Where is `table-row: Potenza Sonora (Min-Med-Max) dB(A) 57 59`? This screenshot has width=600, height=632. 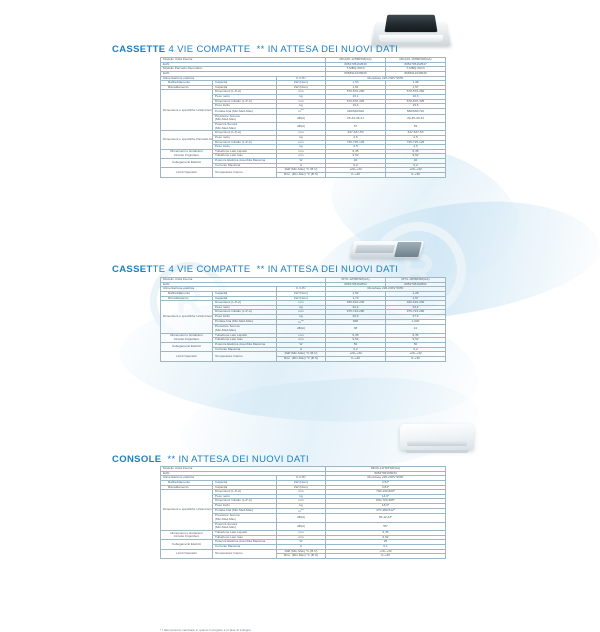
table-row: Potenza Sonora (Min-Med-Max) dB(A) 57 59 is located at coordinates (304, 126).